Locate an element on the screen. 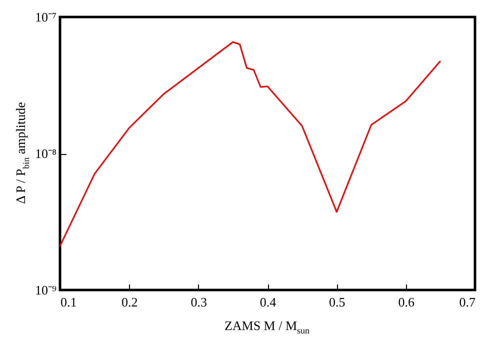 The height and width of the screenshot is (350, 500). x-tick-label: 0.6 is located at coordinates (406, 302).